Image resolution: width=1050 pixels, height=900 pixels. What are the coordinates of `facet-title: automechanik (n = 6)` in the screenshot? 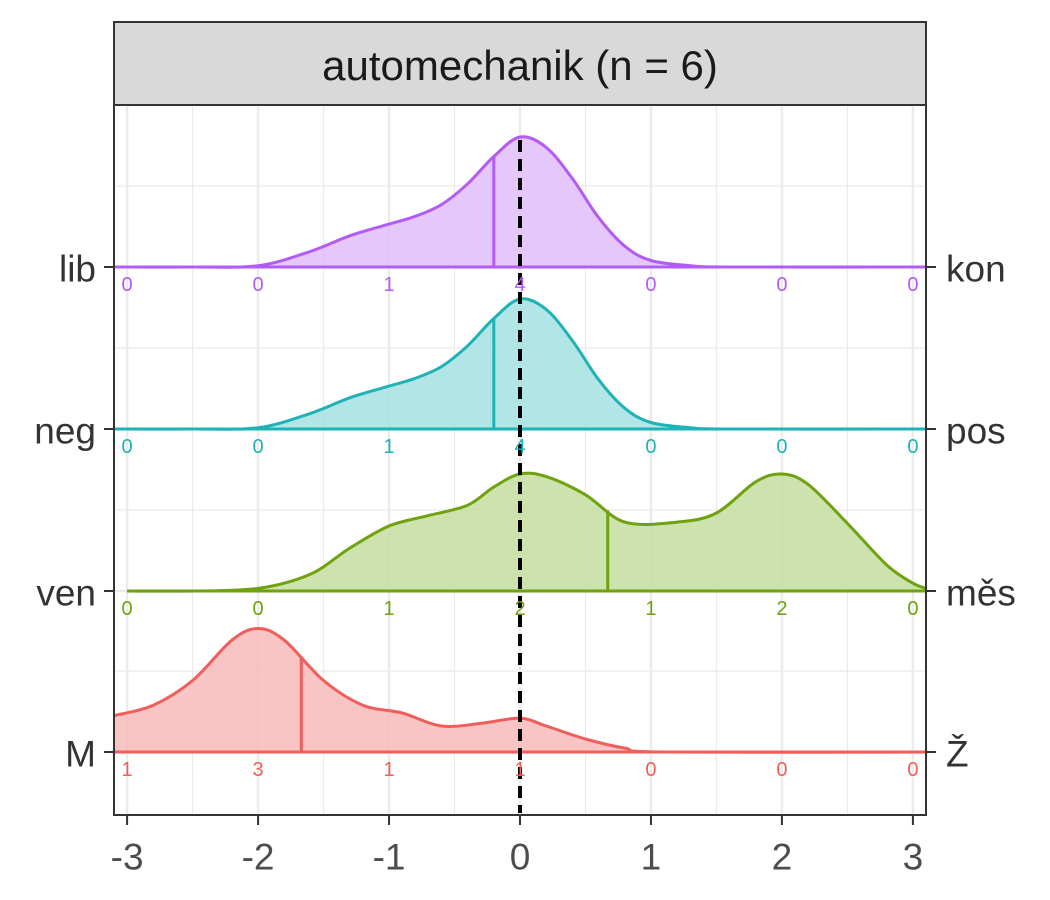 It's located at (520, 65).